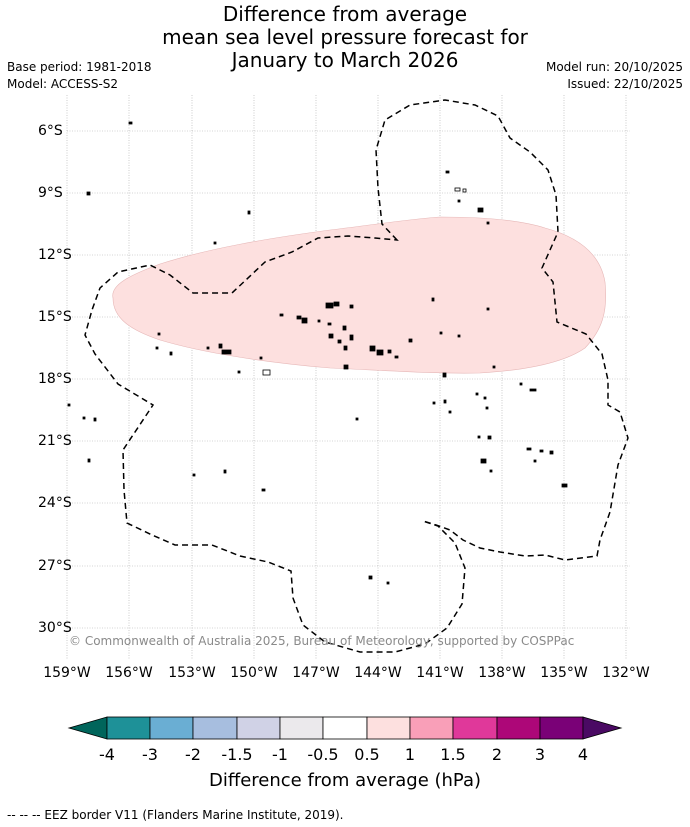 This screenshot has height=827, width=690. I want to click on lon-label-135w: 135°W, so click(564, 673).